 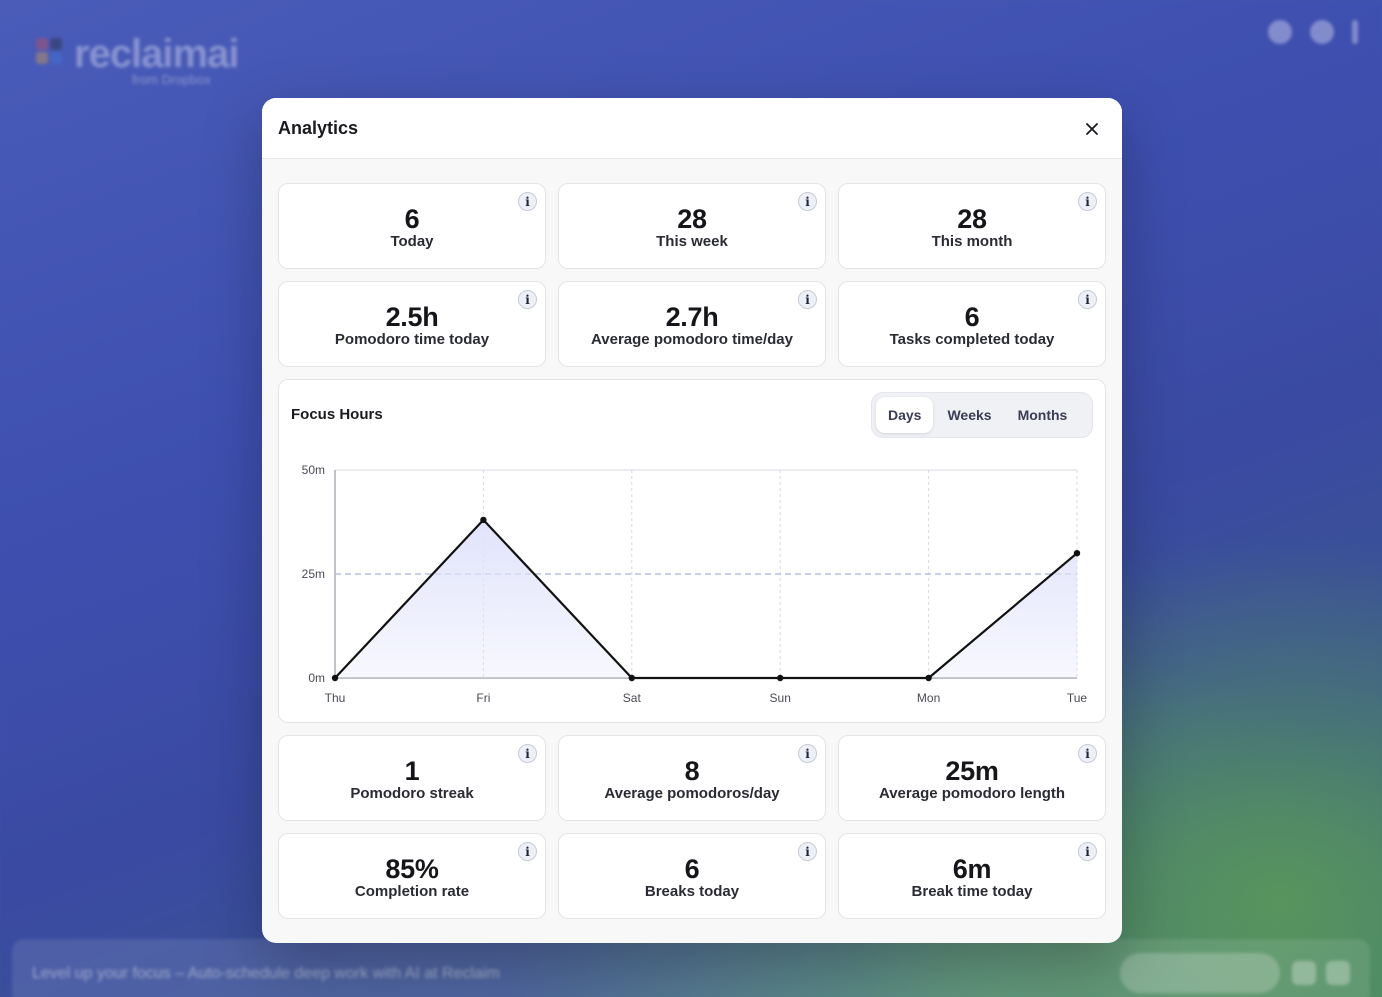 I want to click on settings-icon, so click(x=1322, y=32).